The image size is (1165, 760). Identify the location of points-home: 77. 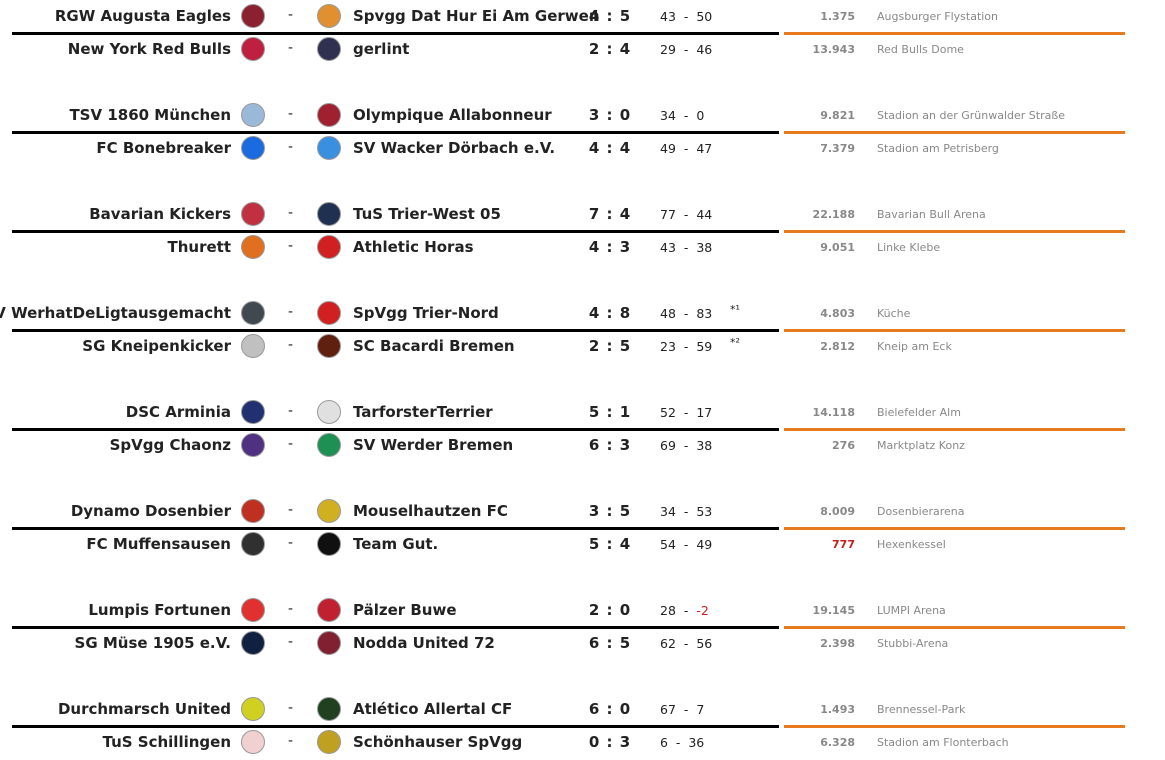
(668, 214).